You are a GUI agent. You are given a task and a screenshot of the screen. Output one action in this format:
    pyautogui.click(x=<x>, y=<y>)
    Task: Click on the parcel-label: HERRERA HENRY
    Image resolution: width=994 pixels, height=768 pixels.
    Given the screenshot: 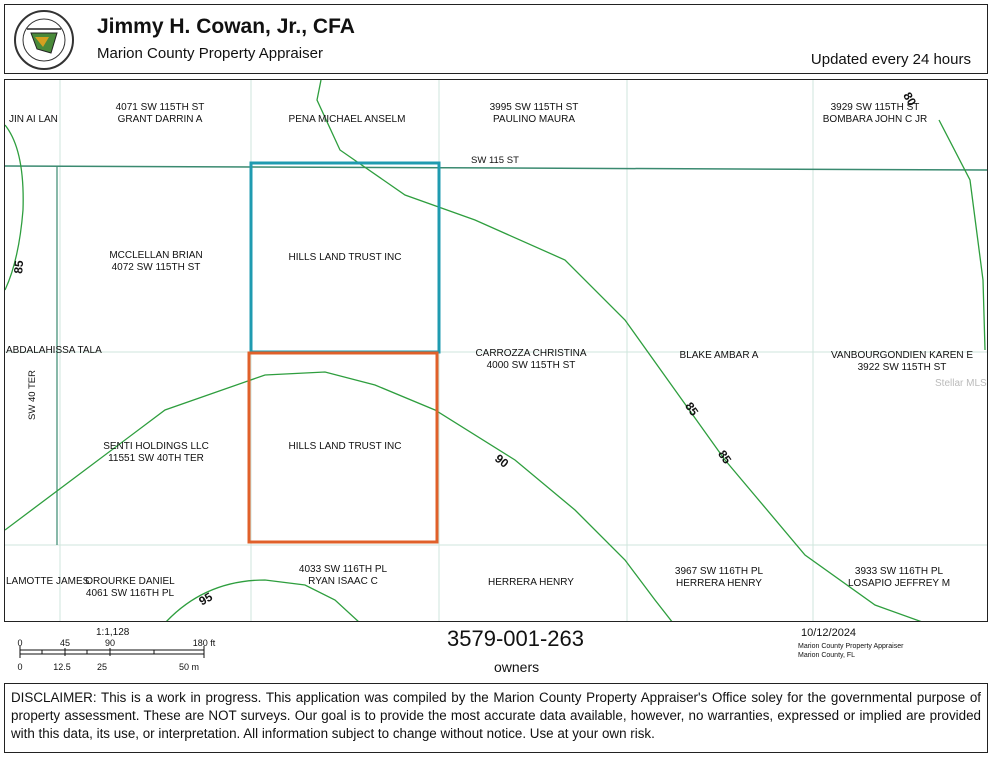 What is the action you would take?
    pyautogui.click(x=531, y=582)
    